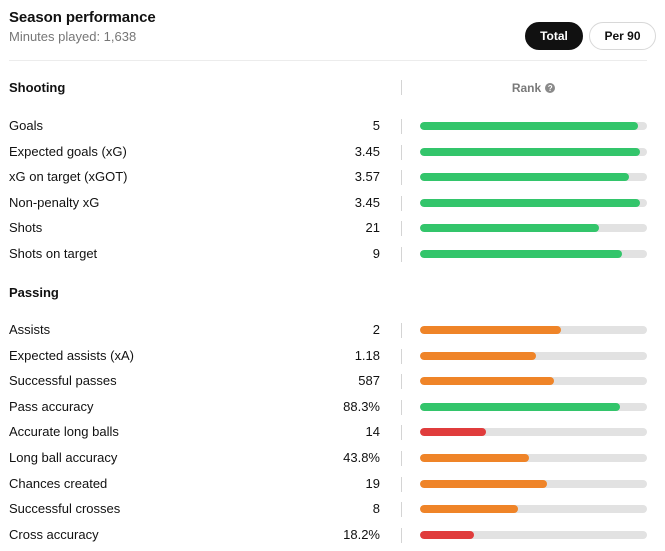 This screenshot has width=665, height=551. I want to click on stat-label: Goals, so click(26, 125).